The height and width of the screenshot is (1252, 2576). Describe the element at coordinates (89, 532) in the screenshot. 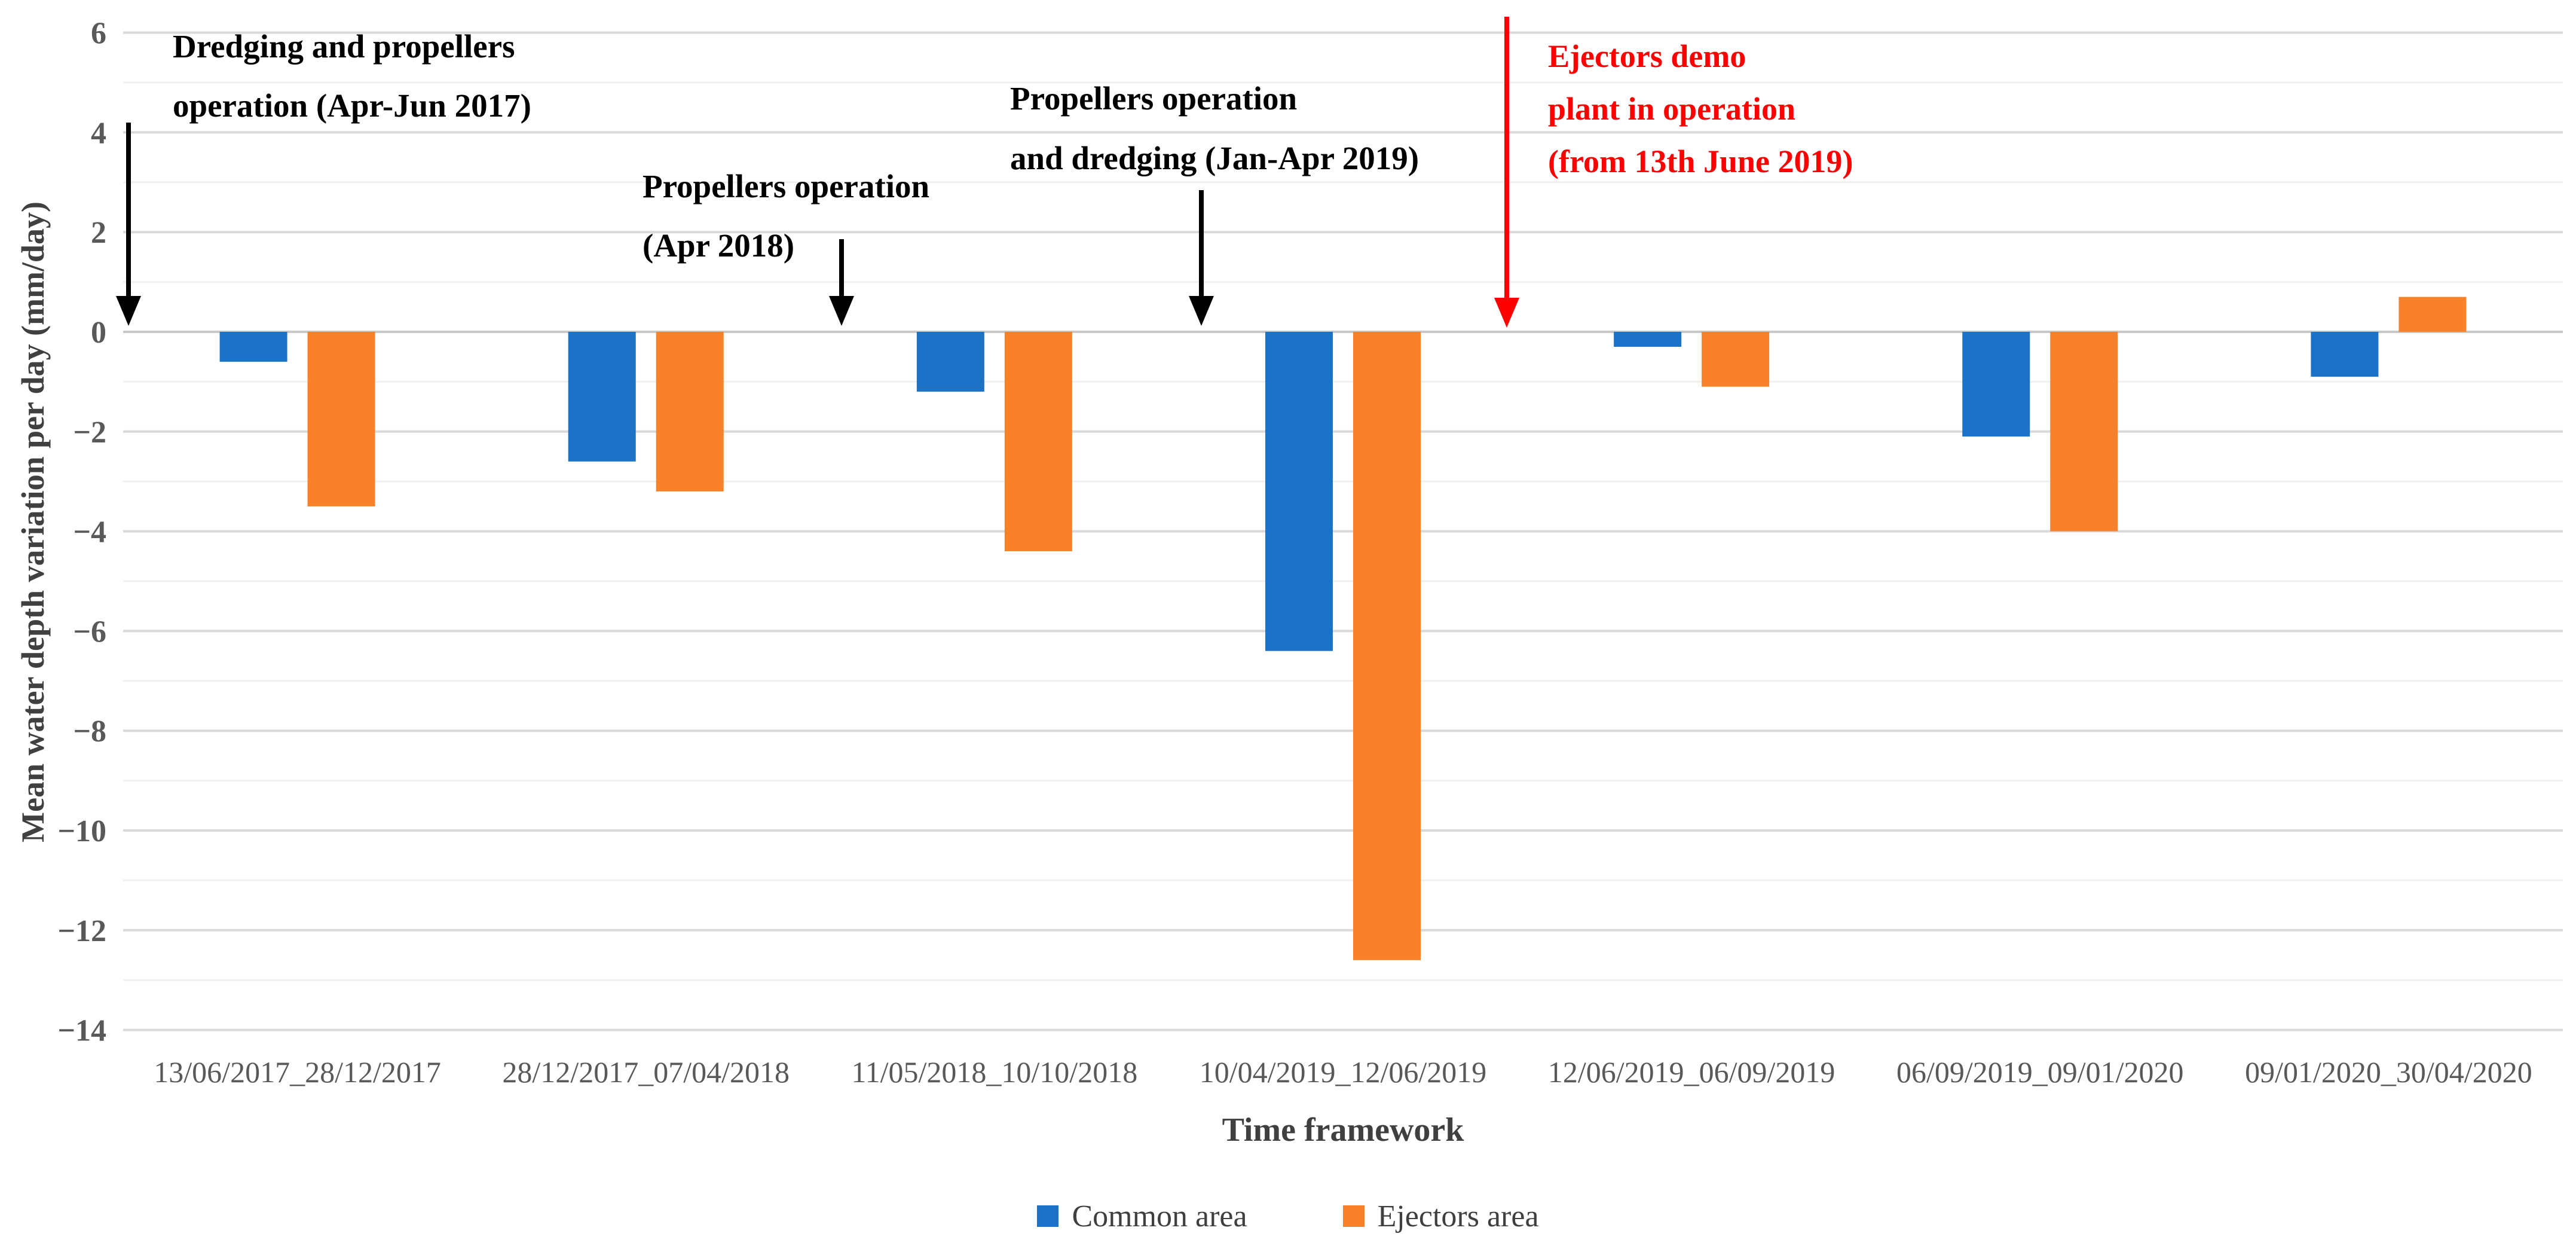

I see `y-tick-label: −4` at that location.